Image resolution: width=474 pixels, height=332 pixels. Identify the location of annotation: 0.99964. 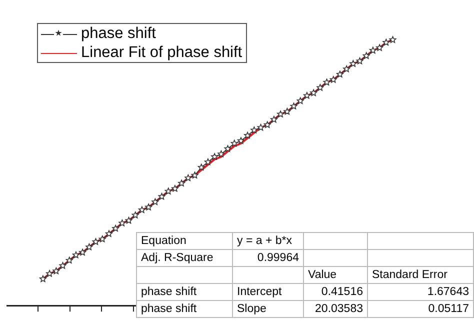
(268, 258).